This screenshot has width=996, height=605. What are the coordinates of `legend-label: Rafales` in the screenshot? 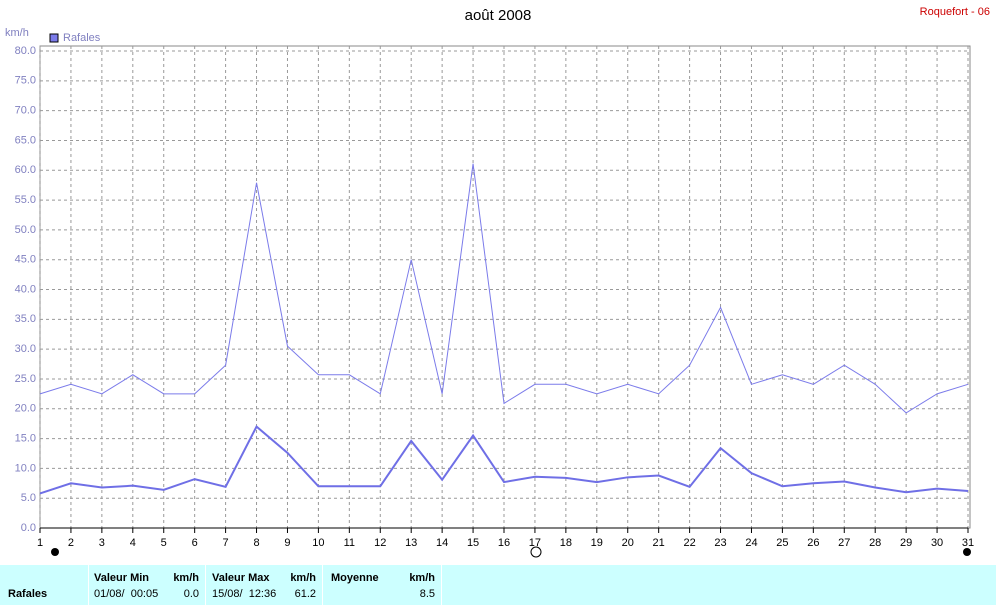 It's located at (82, 38).